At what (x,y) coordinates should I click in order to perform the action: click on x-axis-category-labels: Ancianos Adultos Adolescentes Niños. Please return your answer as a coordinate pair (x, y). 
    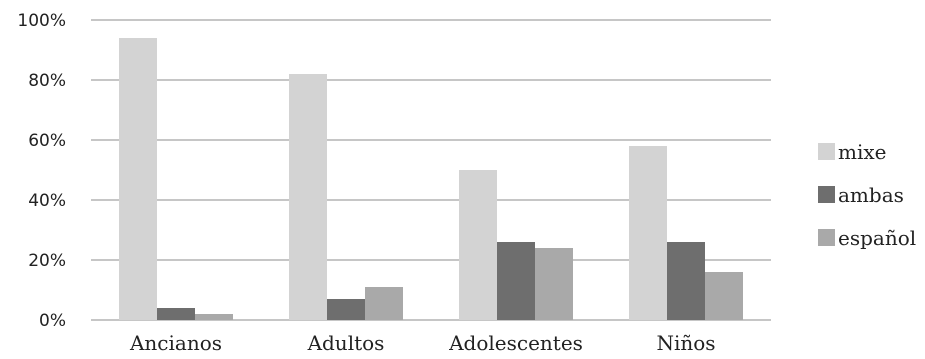
    Looking at the image, I should click on (422, 343).